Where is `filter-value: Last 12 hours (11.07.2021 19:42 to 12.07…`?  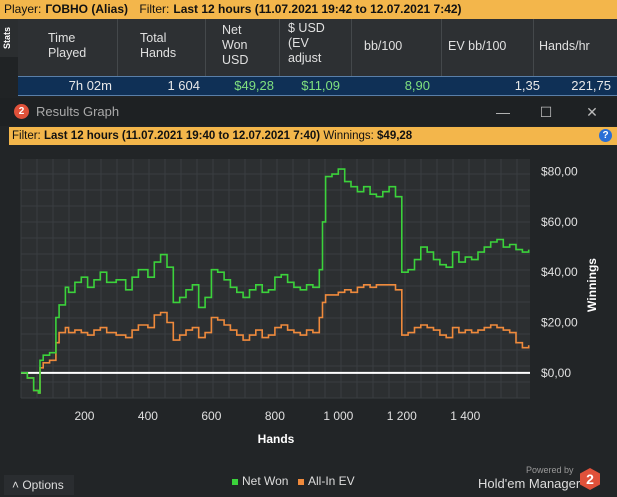 filter-value: Last 12 hours (11.07.2021 19:42 to 12.07… is located at coordinates (317, 9).